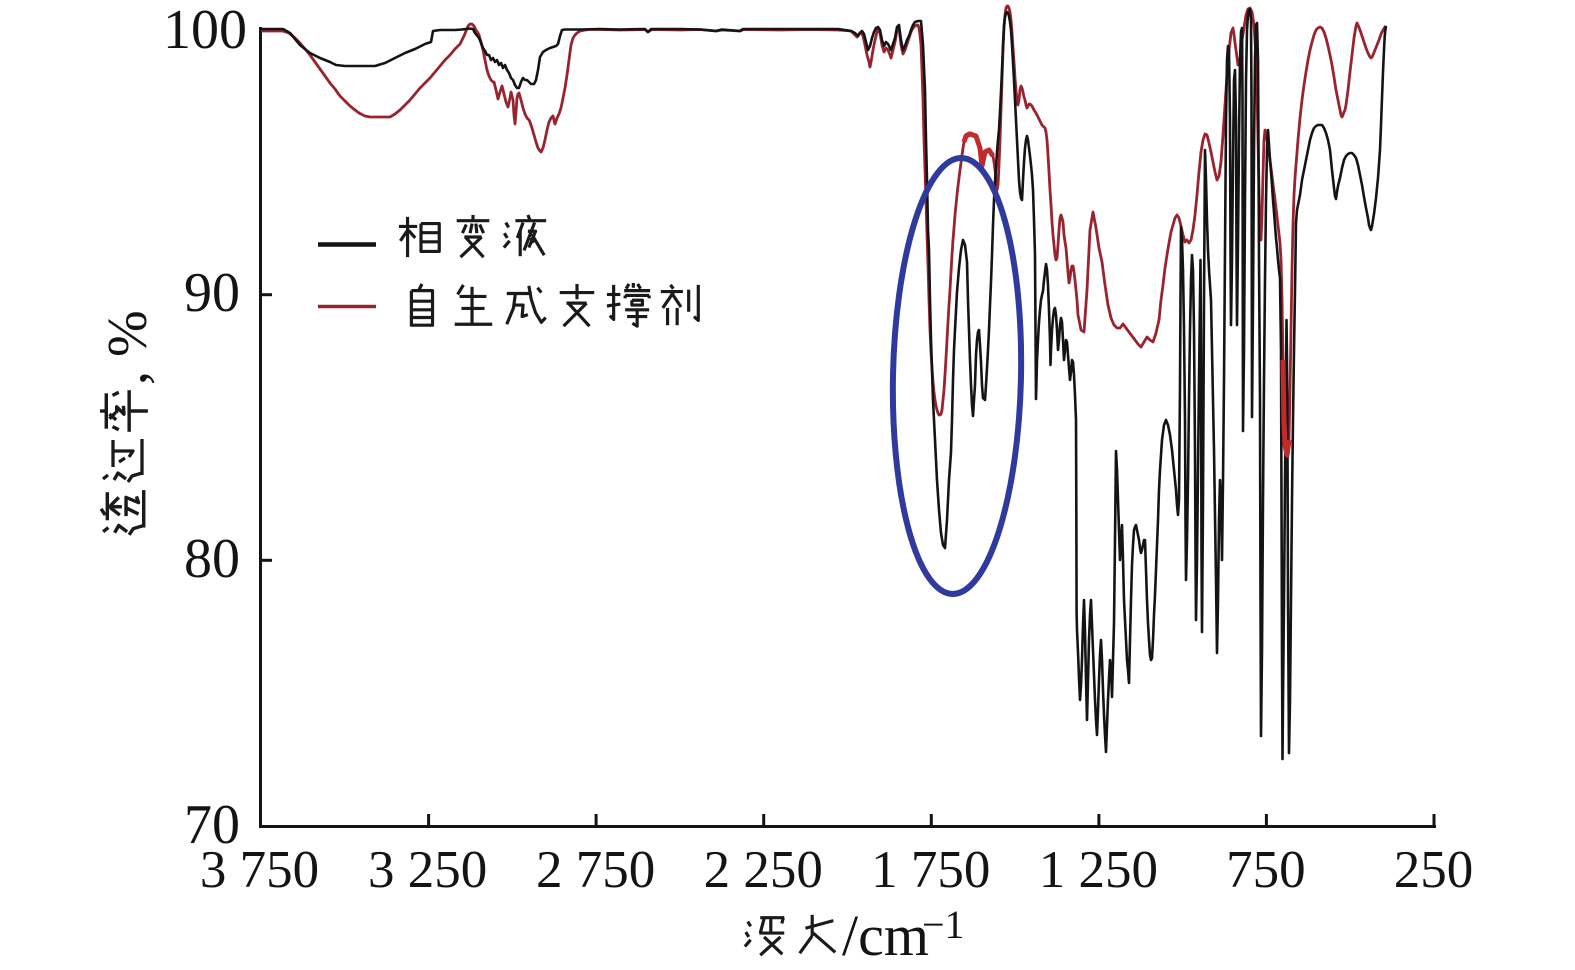 Image resolution: width=1575 pixels, height=970 pixels. What do you see at coordinates (943, 924) in the screenshot?
I see `svg-text: −1` at bounding box center [943, 924].